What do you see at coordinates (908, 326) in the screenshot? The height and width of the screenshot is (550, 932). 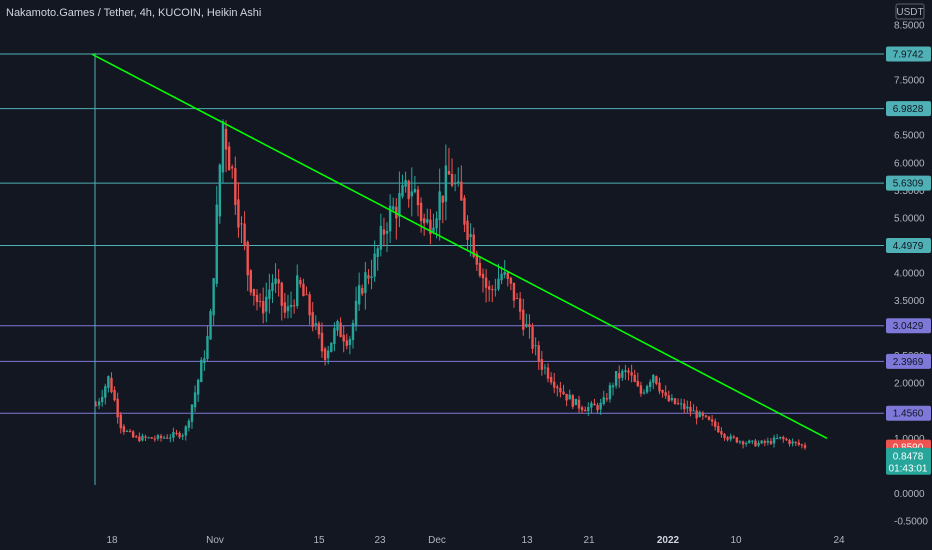 I see `level-badge-text: 3.0429` at bounding box center [908, 326].